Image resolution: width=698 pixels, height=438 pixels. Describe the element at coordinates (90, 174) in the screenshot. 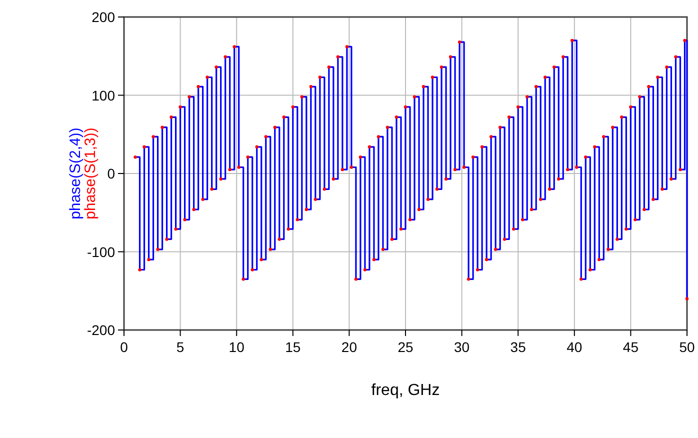

I see `text: phase(S(1,3))` at that location.